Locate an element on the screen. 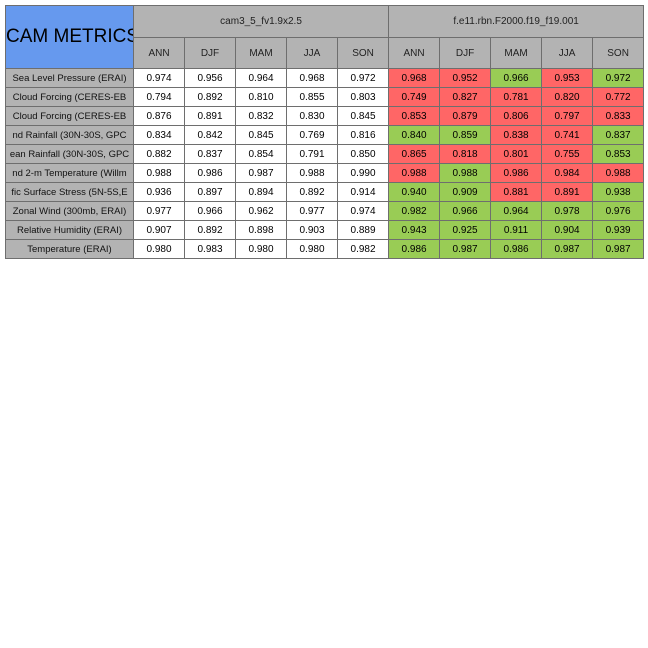  baseline-value-cell: 0.803 is located at coordinates (363, 97).